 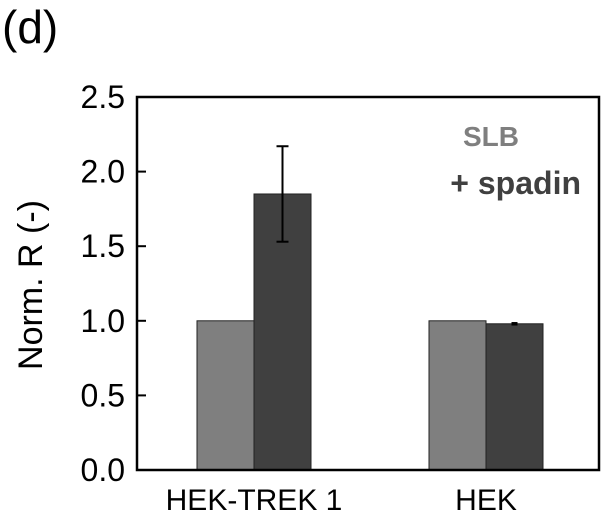 I want to click on legend-spadin: + spadin, so click(x=515, y=183).